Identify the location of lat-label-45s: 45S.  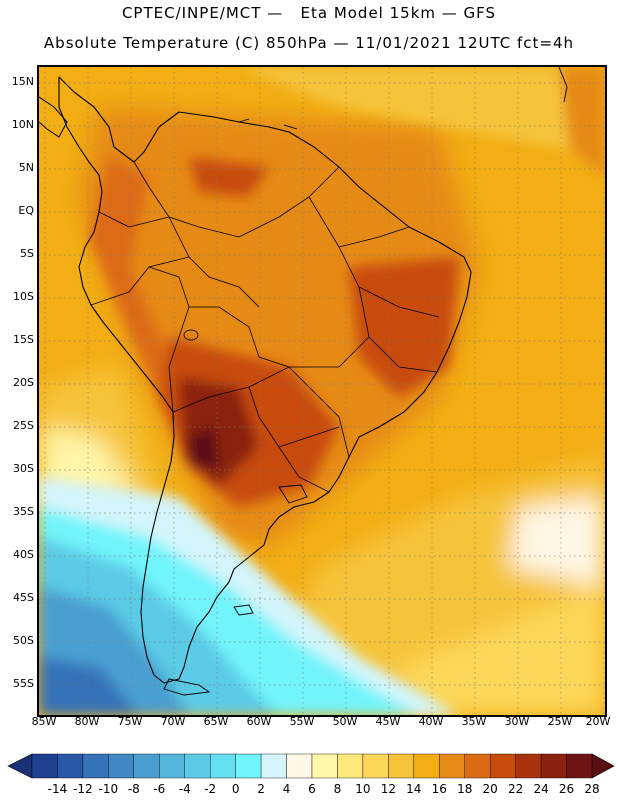
(23, 597).